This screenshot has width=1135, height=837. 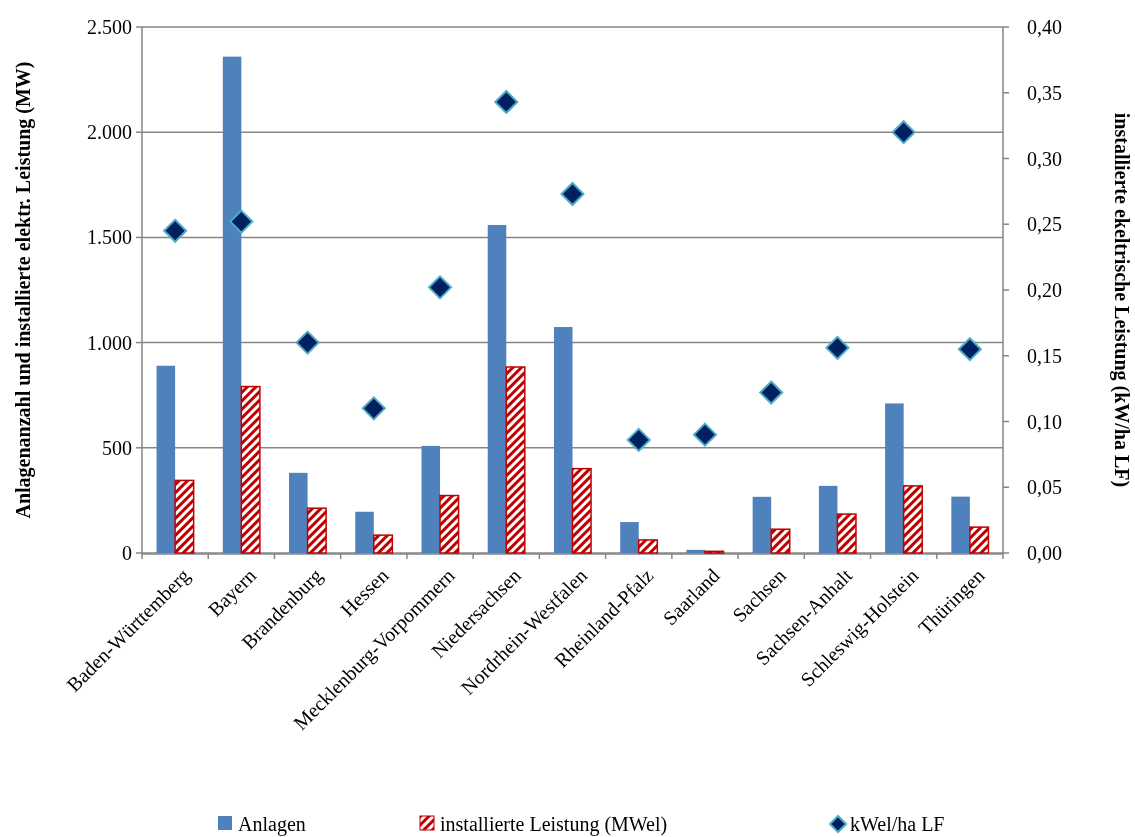 What do you see at coordinates (109, 237) in the screenshot?
I see `y-tick-label: 1.500` at bounding box center [109, 237].